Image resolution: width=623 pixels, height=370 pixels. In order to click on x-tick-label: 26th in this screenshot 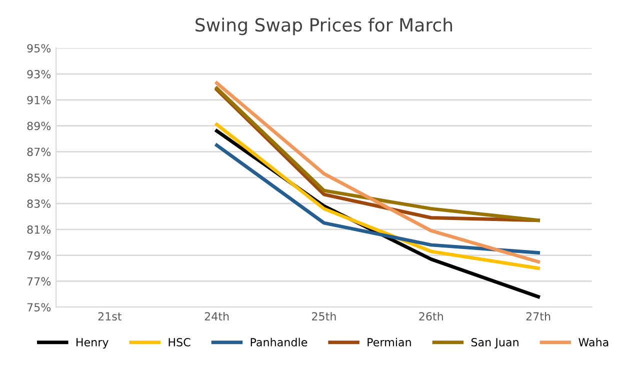, I will do `click(431, 316)`.